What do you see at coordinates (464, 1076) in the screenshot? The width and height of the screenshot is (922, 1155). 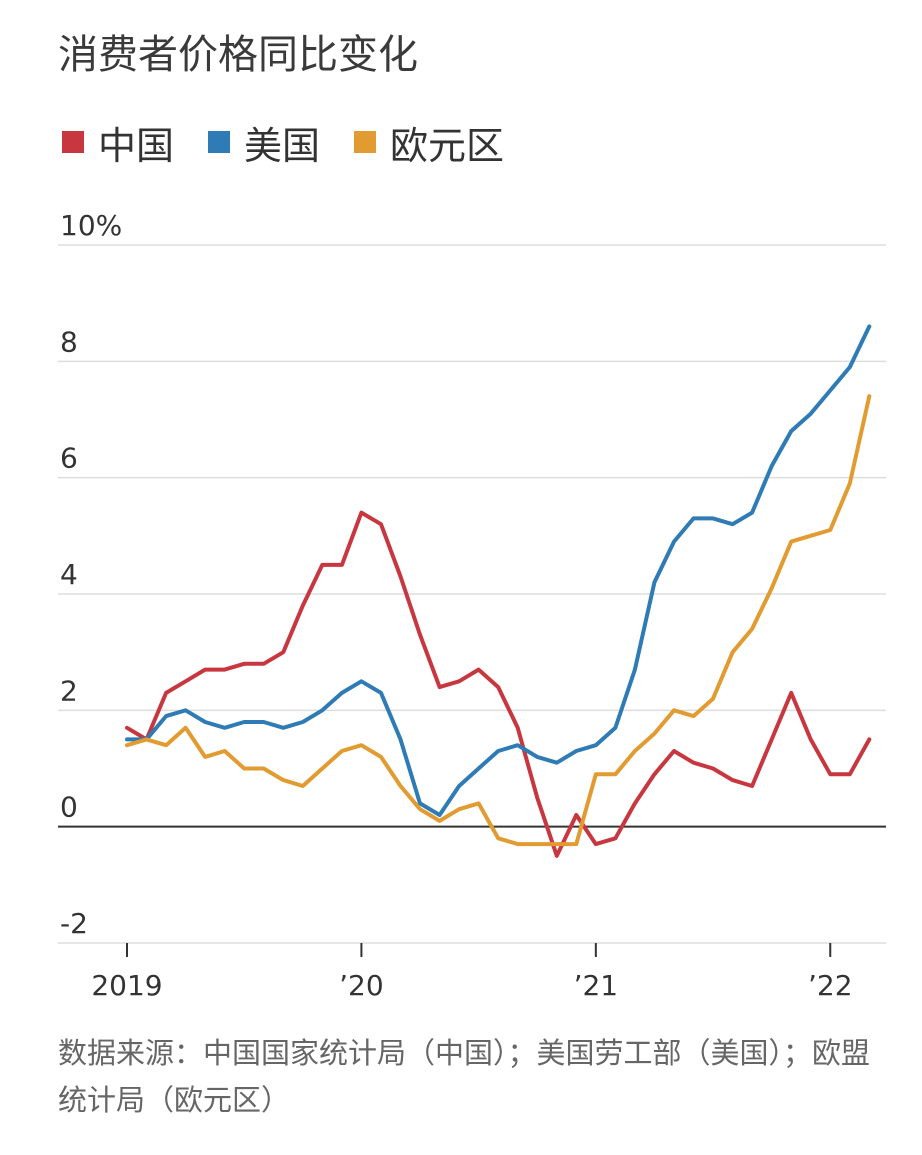 I see `source-note: 数据来源：中国国家统计局（中国）；美国劳工部（美国）；欧盟统计局（欧元区）` at bounding box center [464, 1076].